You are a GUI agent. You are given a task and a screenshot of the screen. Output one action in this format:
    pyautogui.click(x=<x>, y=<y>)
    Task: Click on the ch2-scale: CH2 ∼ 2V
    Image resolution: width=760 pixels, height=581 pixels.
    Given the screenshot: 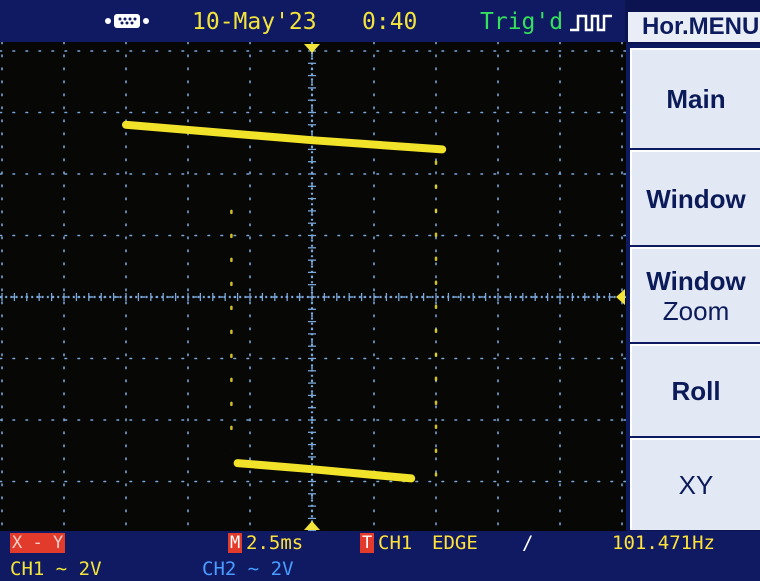 What is the action you would take?
    pyautogui.click(x=248, y=569)
    